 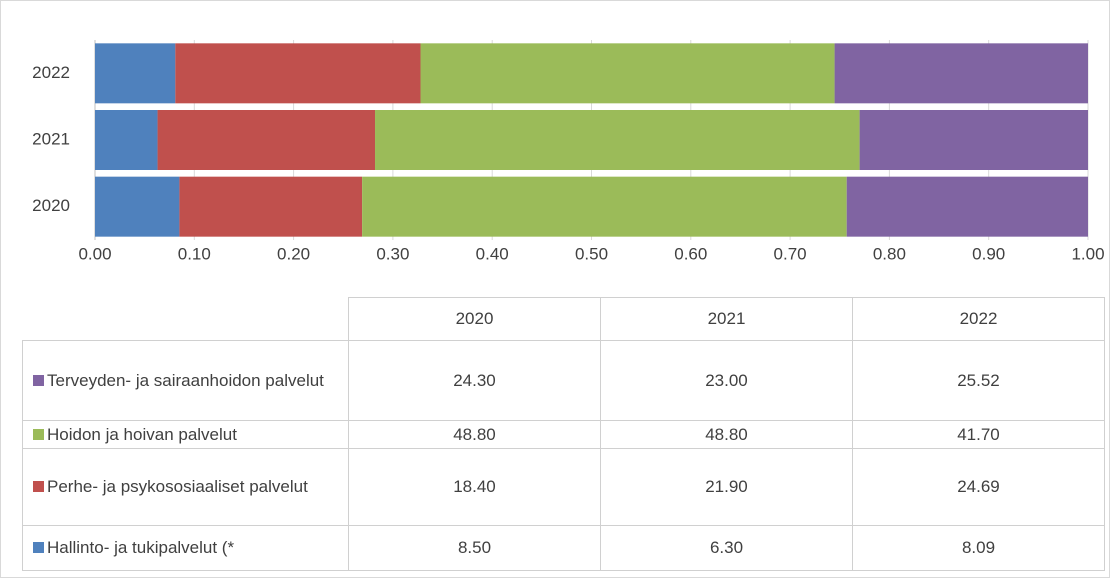 I want to click on table-value: 41.70, so click(x=978, y=434).